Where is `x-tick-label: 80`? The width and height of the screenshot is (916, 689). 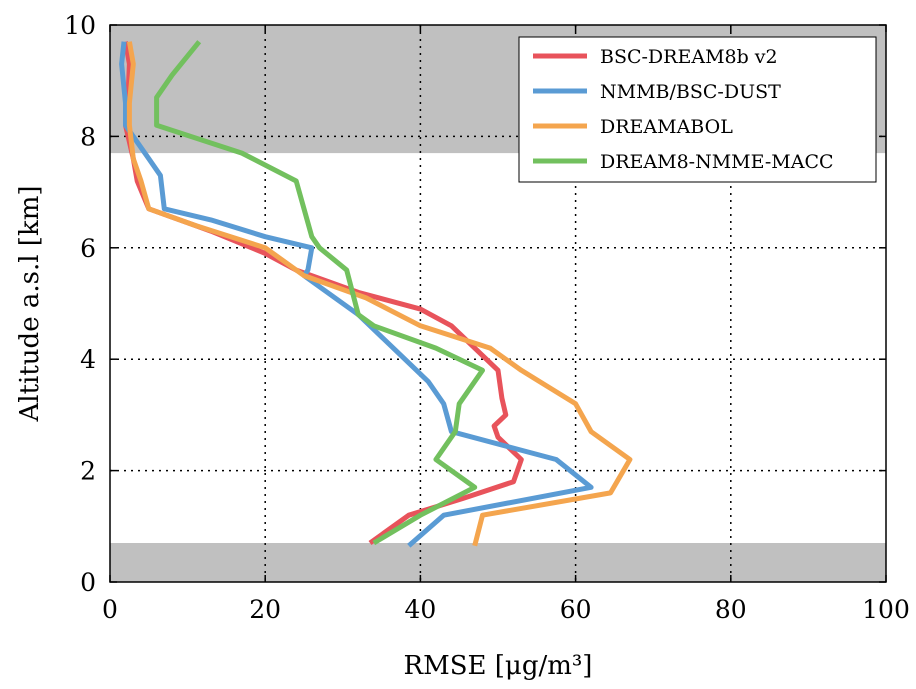 x-tick-label: 80 is located at coordinates (731, 609).